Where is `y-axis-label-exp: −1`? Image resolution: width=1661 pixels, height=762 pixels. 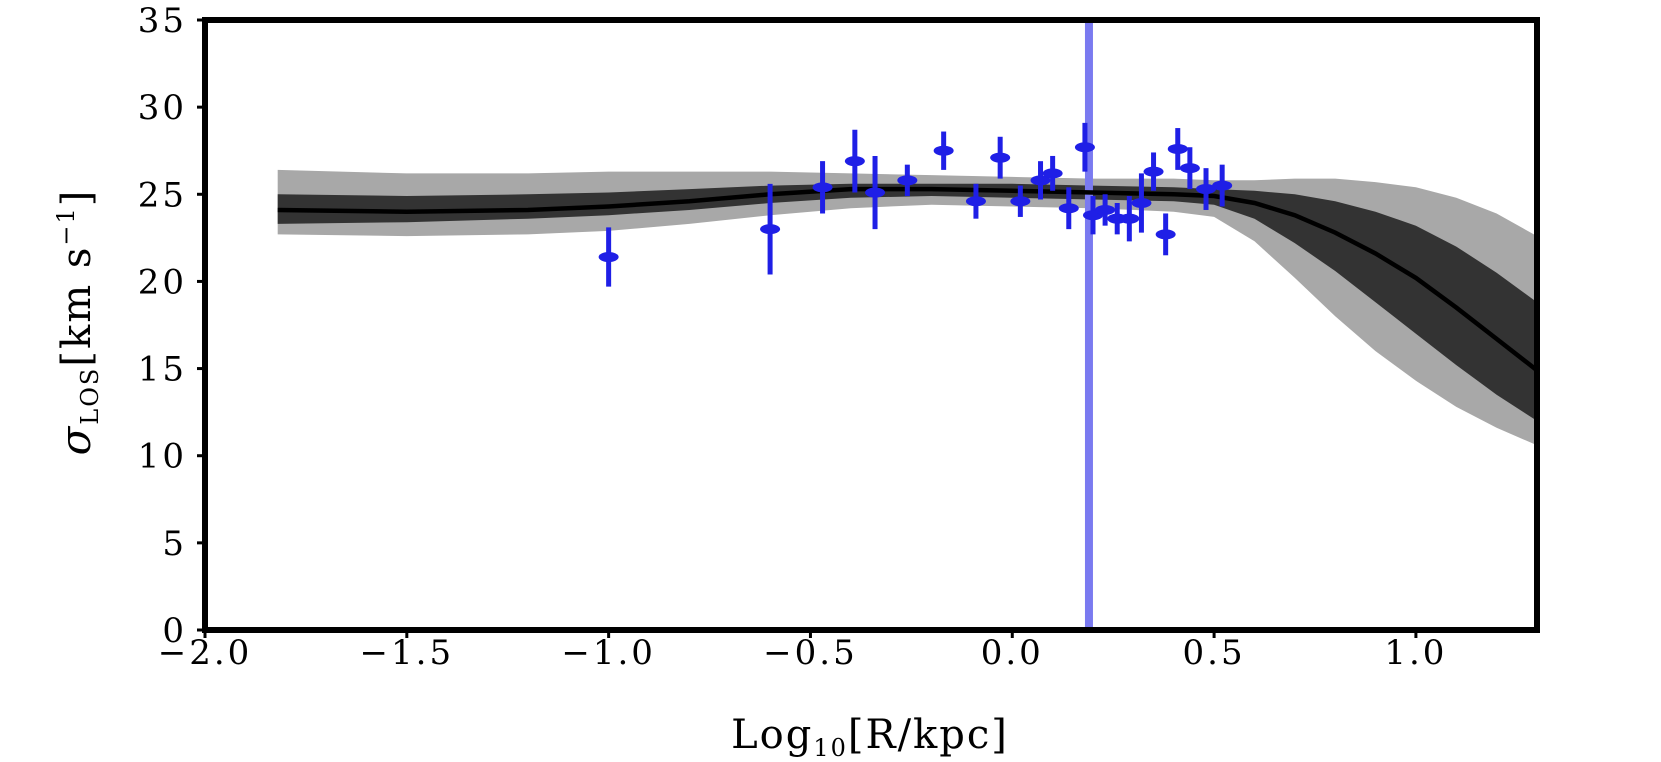 y-axis-label-exp: −1 is located at coordinates (66, 225).